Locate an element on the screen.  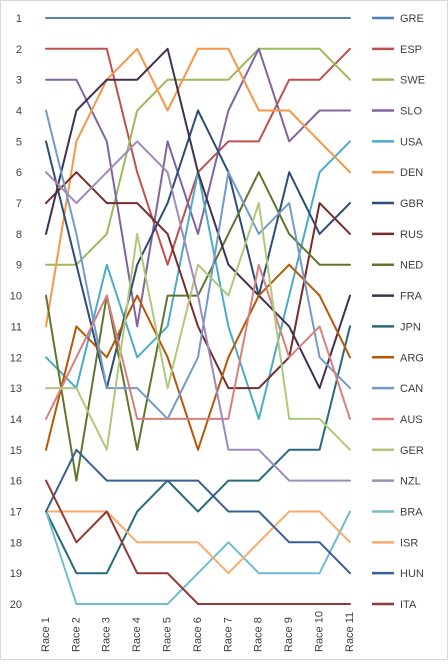
legend-label: FRA is located at coordinates (411, 297).